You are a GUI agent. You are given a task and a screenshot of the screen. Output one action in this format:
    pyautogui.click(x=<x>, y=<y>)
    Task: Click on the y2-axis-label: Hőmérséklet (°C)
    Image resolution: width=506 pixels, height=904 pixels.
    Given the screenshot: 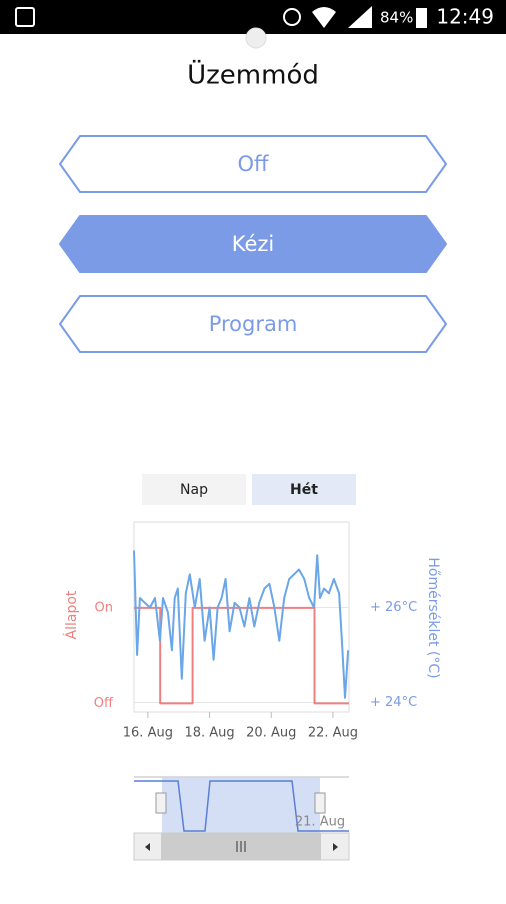 What is the action you would take?
    pyautogui.click(x=433, y=617)
    